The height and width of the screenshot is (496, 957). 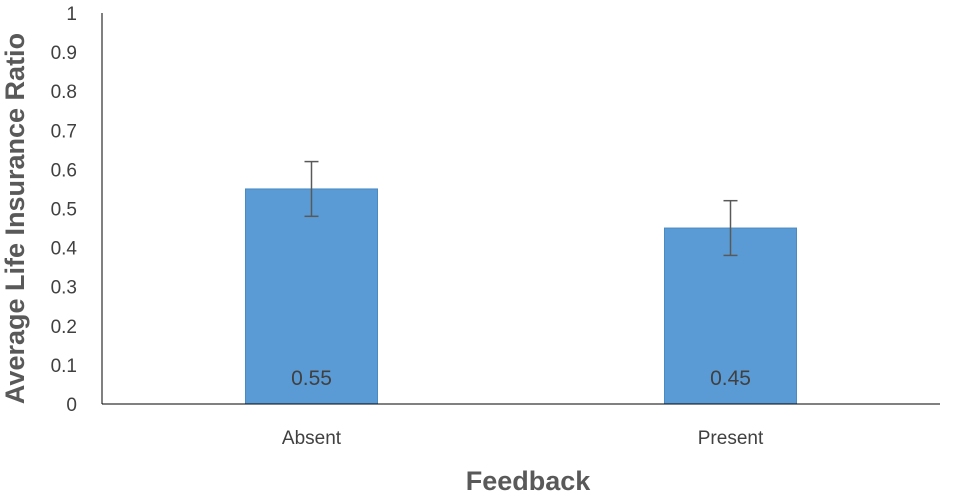 What do you see at coordinates (64, 170) in the screenshot?
I see `y-tick-label: 0.6` at bounding box center [64, 170].